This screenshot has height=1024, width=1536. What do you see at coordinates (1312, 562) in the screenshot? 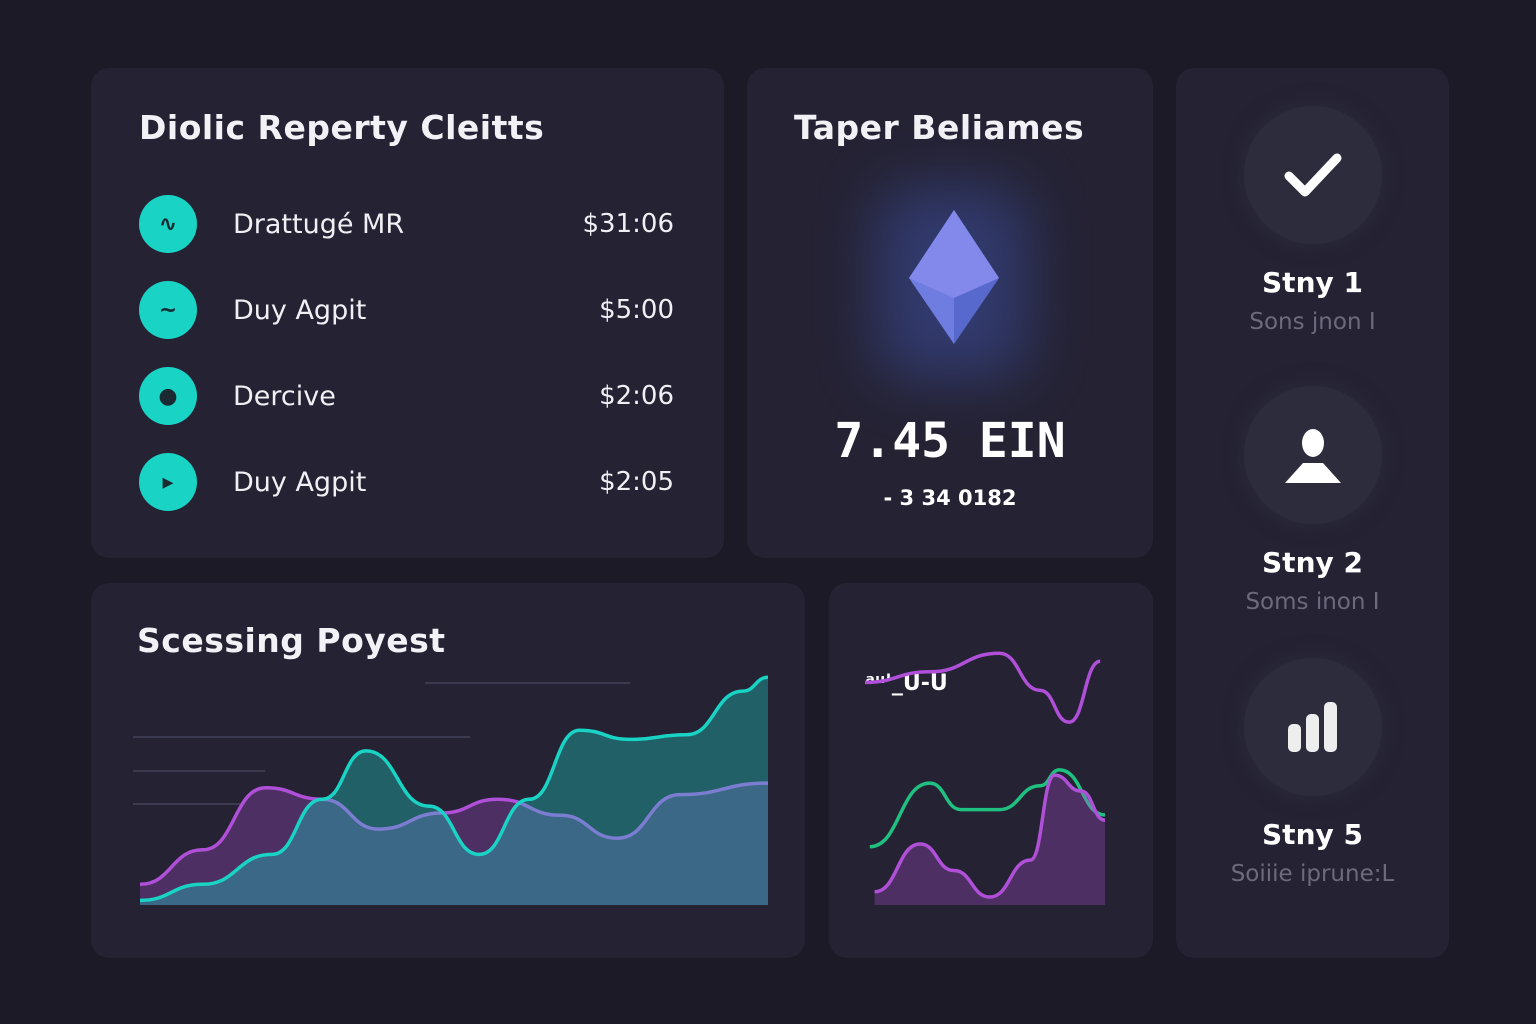
I see `step-name: Stny 2` at bounding box center [1312, 562].